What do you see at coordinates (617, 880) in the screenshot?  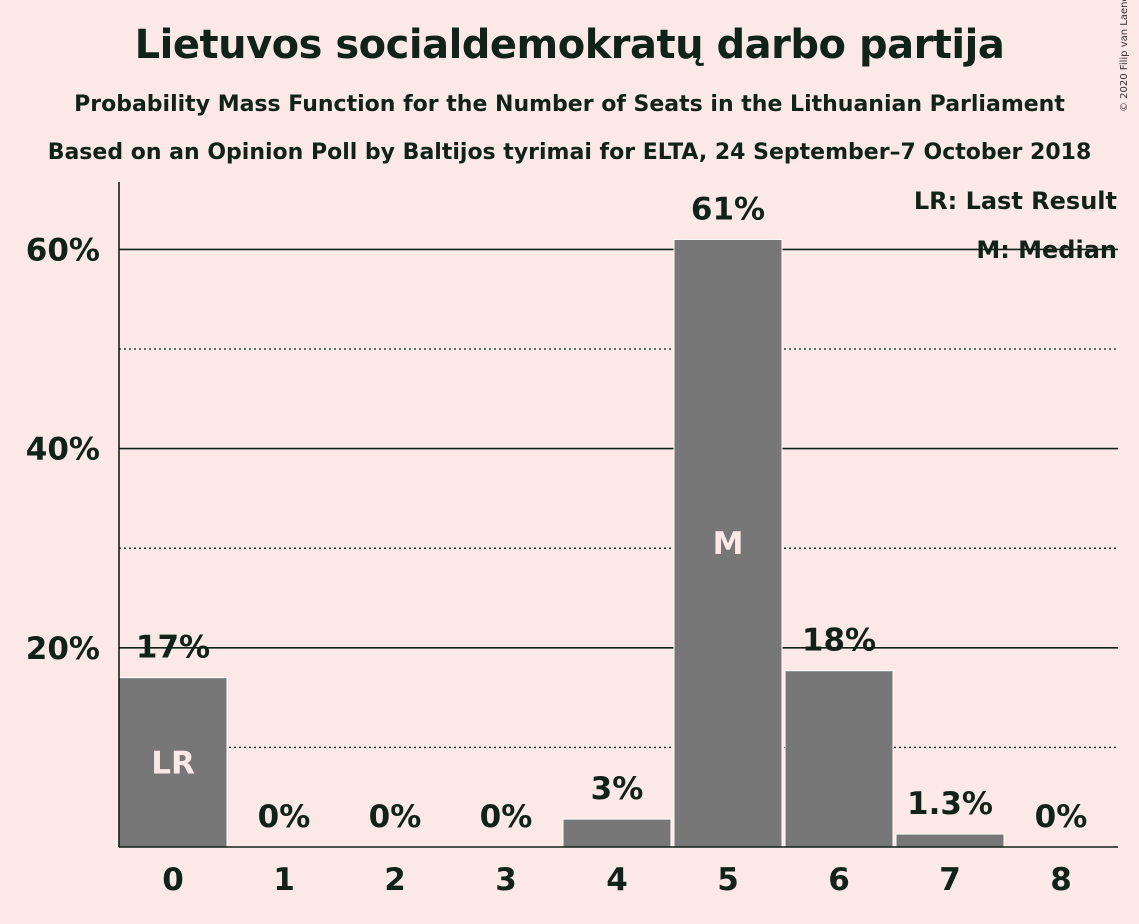 I see `x-tick-label: 4` at bounding box center [617, 880].